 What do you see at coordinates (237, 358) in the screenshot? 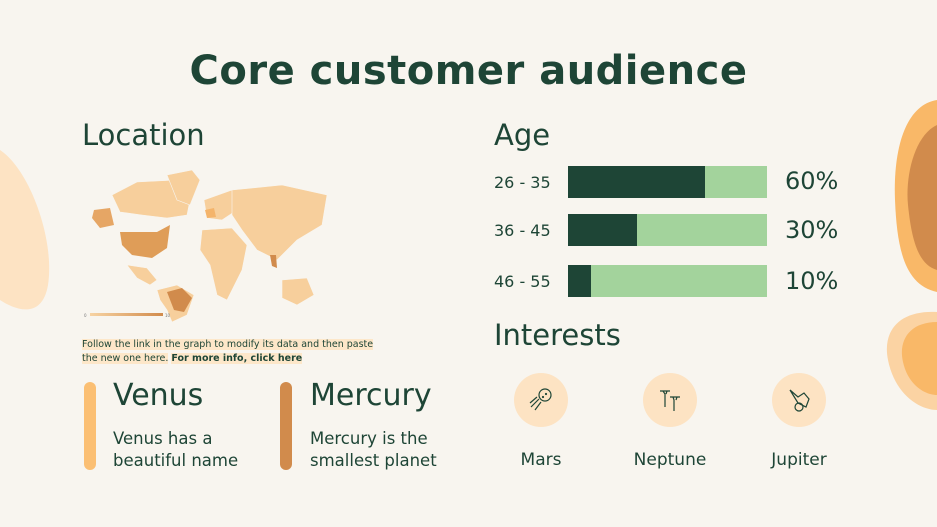
I see `more-info-link: For more info, click here` at bounding box center [237, 358].